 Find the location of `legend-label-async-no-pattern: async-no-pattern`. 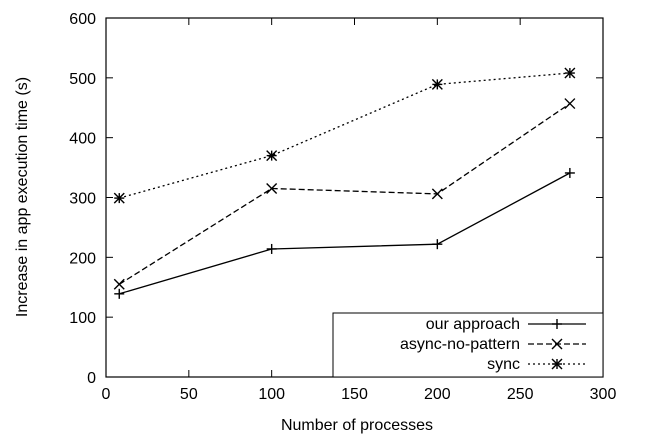

legend-label-async-no-pattern: async-no-pattern is located at coordinates (460, 344).